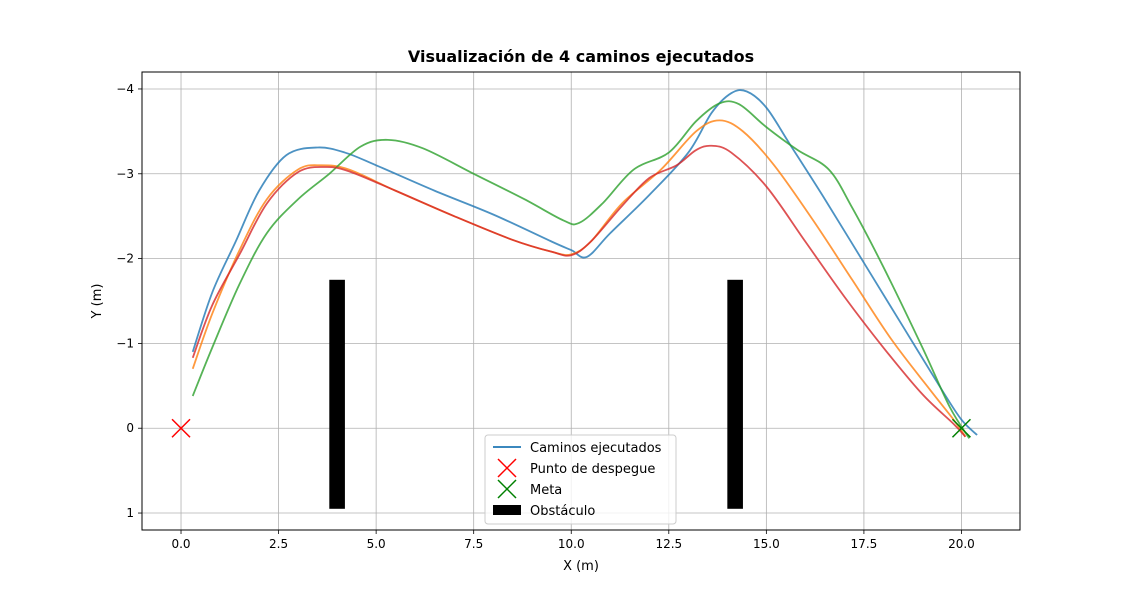  I want to click on markers, so click(571, 428).